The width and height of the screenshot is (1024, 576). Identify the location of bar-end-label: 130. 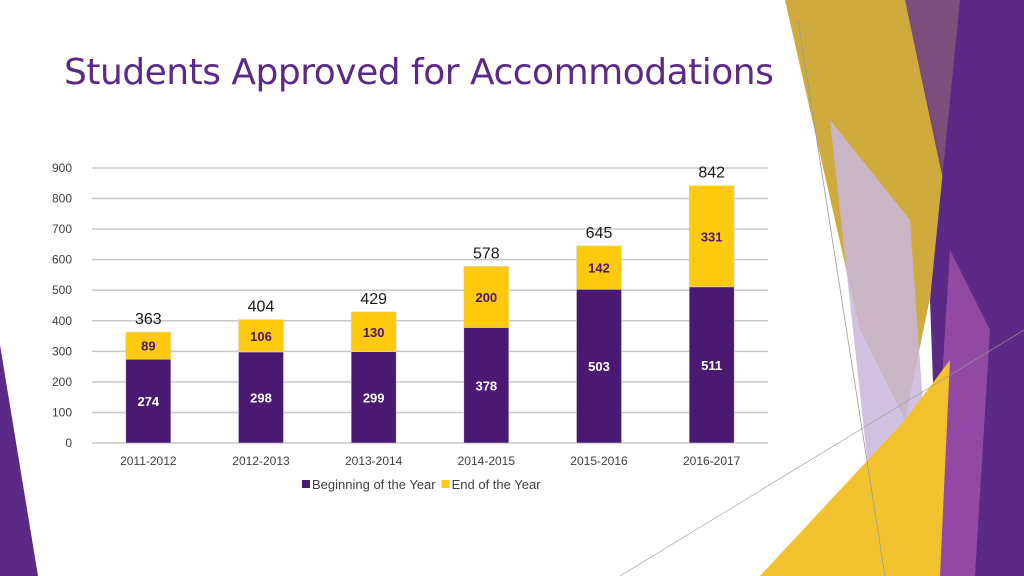
(374, 332).